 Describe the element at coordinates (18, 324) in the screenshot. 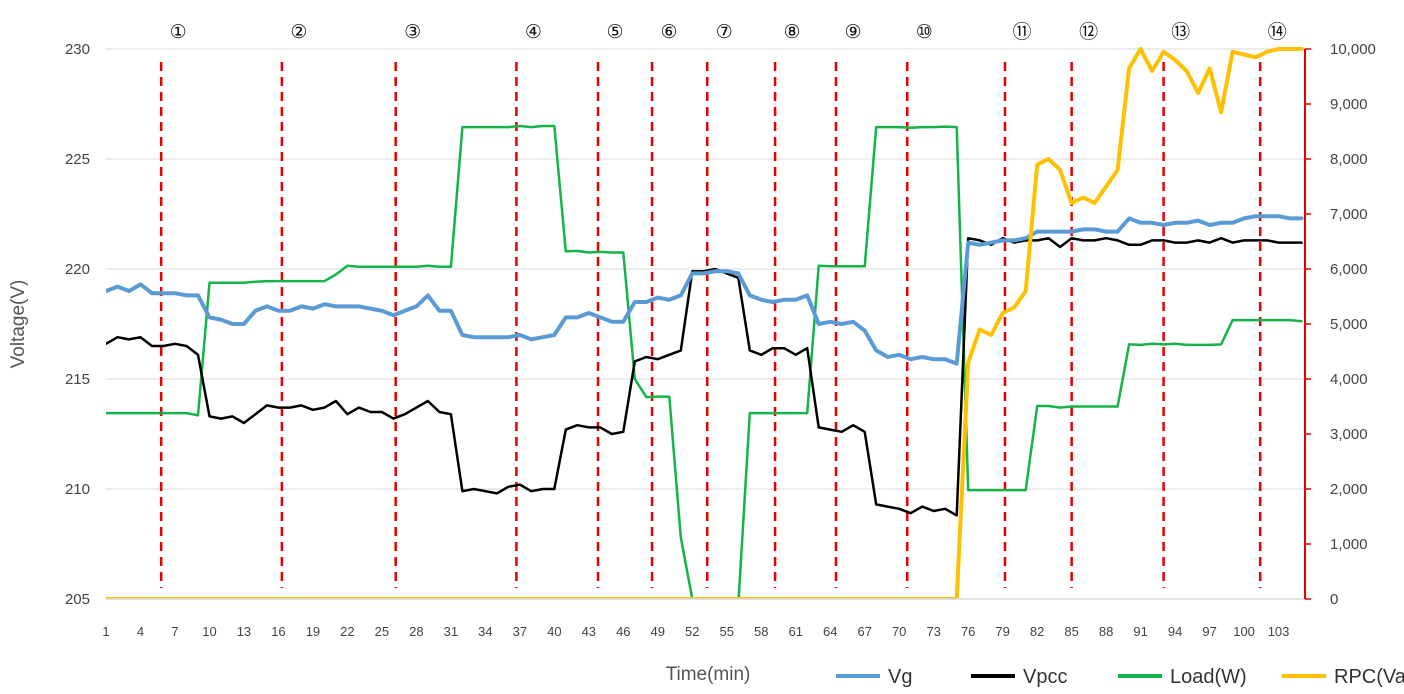

I see `y-axis-title: Voltage(V)` at that location.